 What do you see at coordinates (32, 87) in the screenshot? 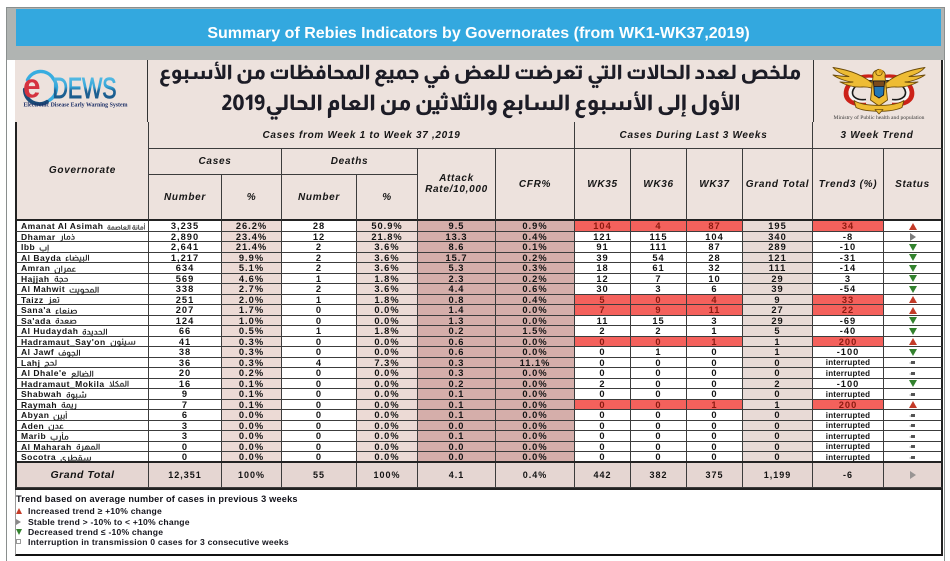
I see `svg-text: e` at bounding box center [32, 87].